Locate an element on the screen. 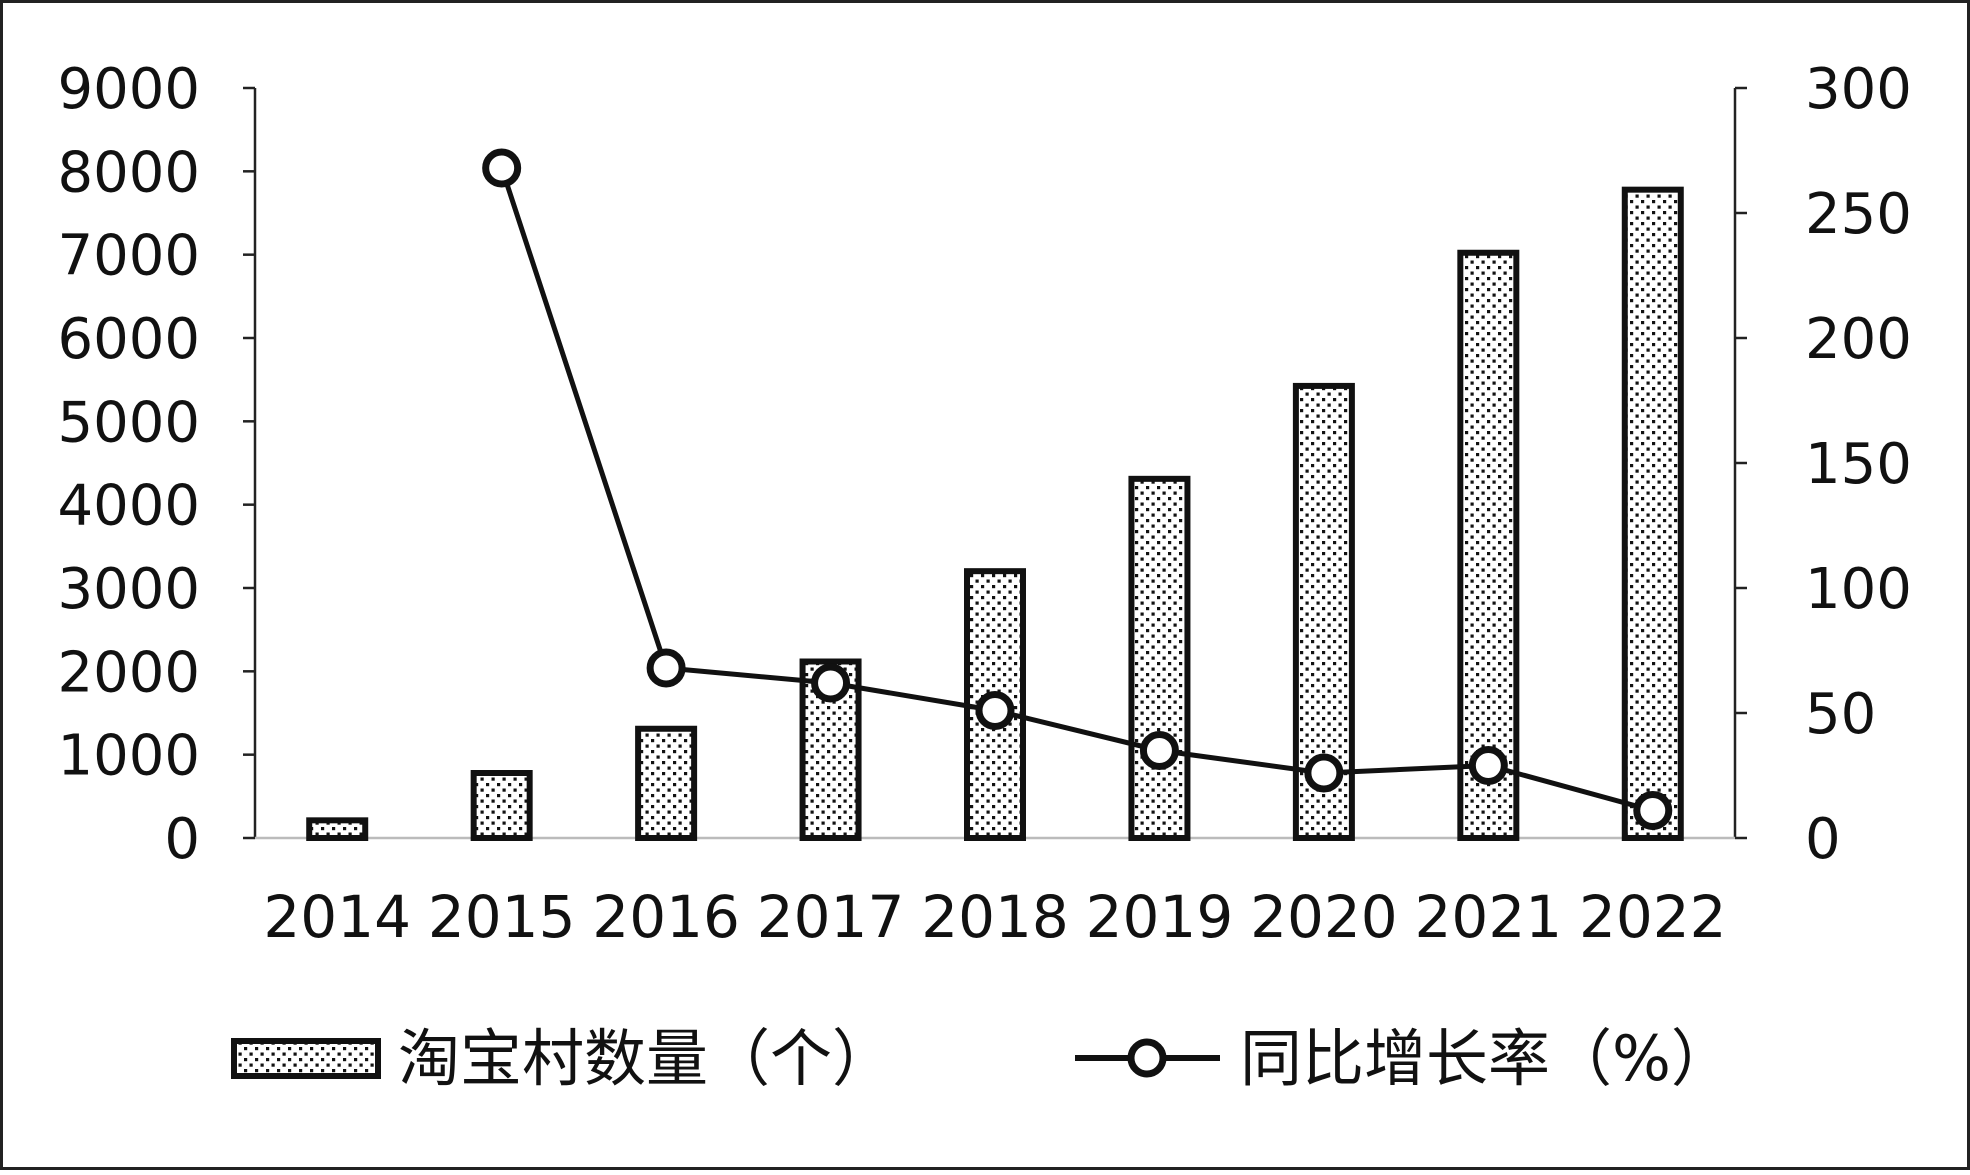  x-tick-label: 2022 is located at coordinates (1653, 917).